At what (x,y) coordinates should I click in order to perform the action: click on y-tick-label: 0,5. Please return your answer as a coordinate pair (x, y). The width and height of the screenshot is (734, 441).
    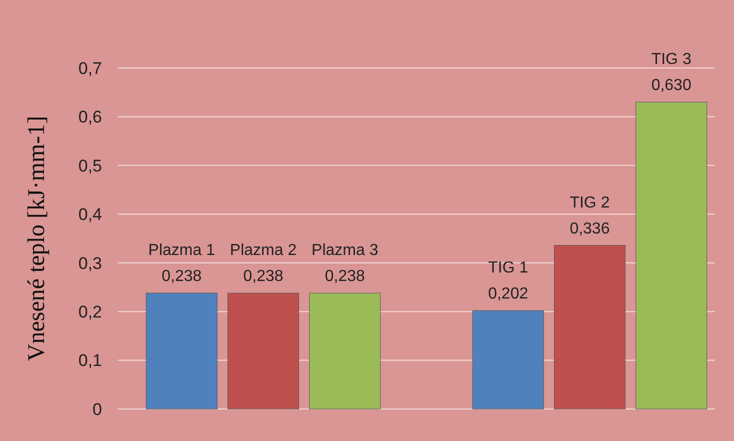
    Looking at the image, I should click on (90, 166).